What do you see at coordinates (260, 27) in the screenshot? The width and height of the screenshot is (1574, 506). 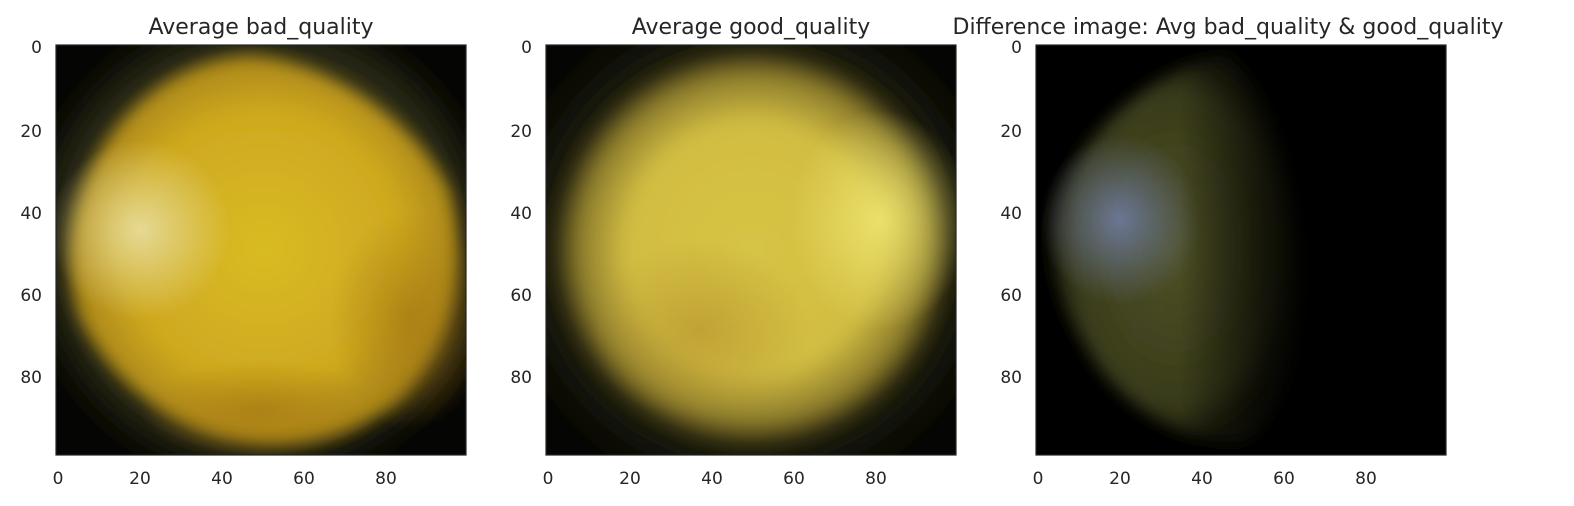 I see `title: Average bad_quality` at bounding box center [260, 27].